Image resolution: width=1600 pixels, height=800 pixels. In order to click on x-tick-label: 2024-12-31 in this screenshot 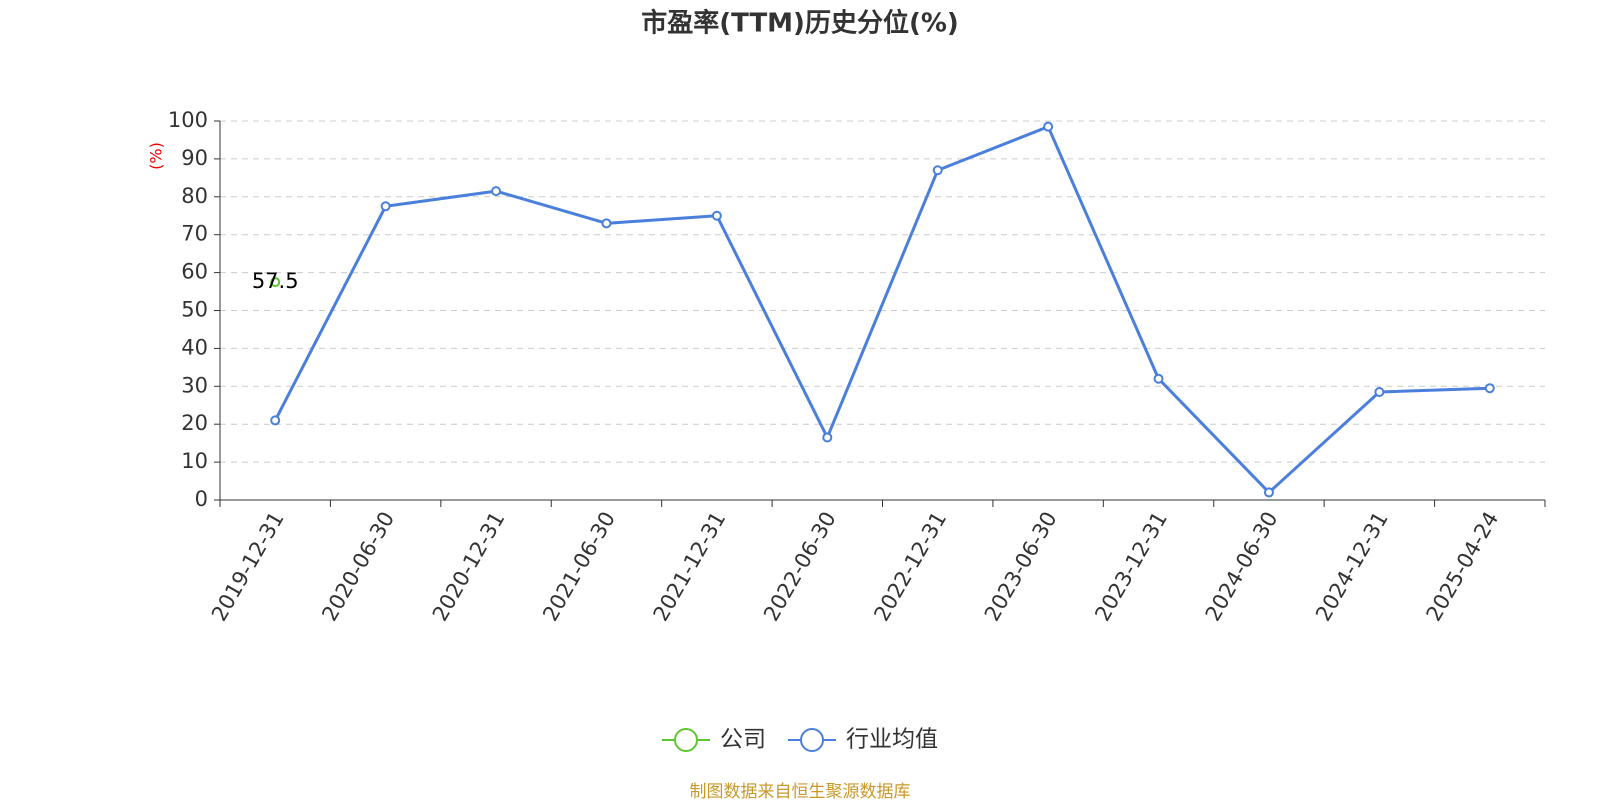, I will do `click(1352, 567)`.